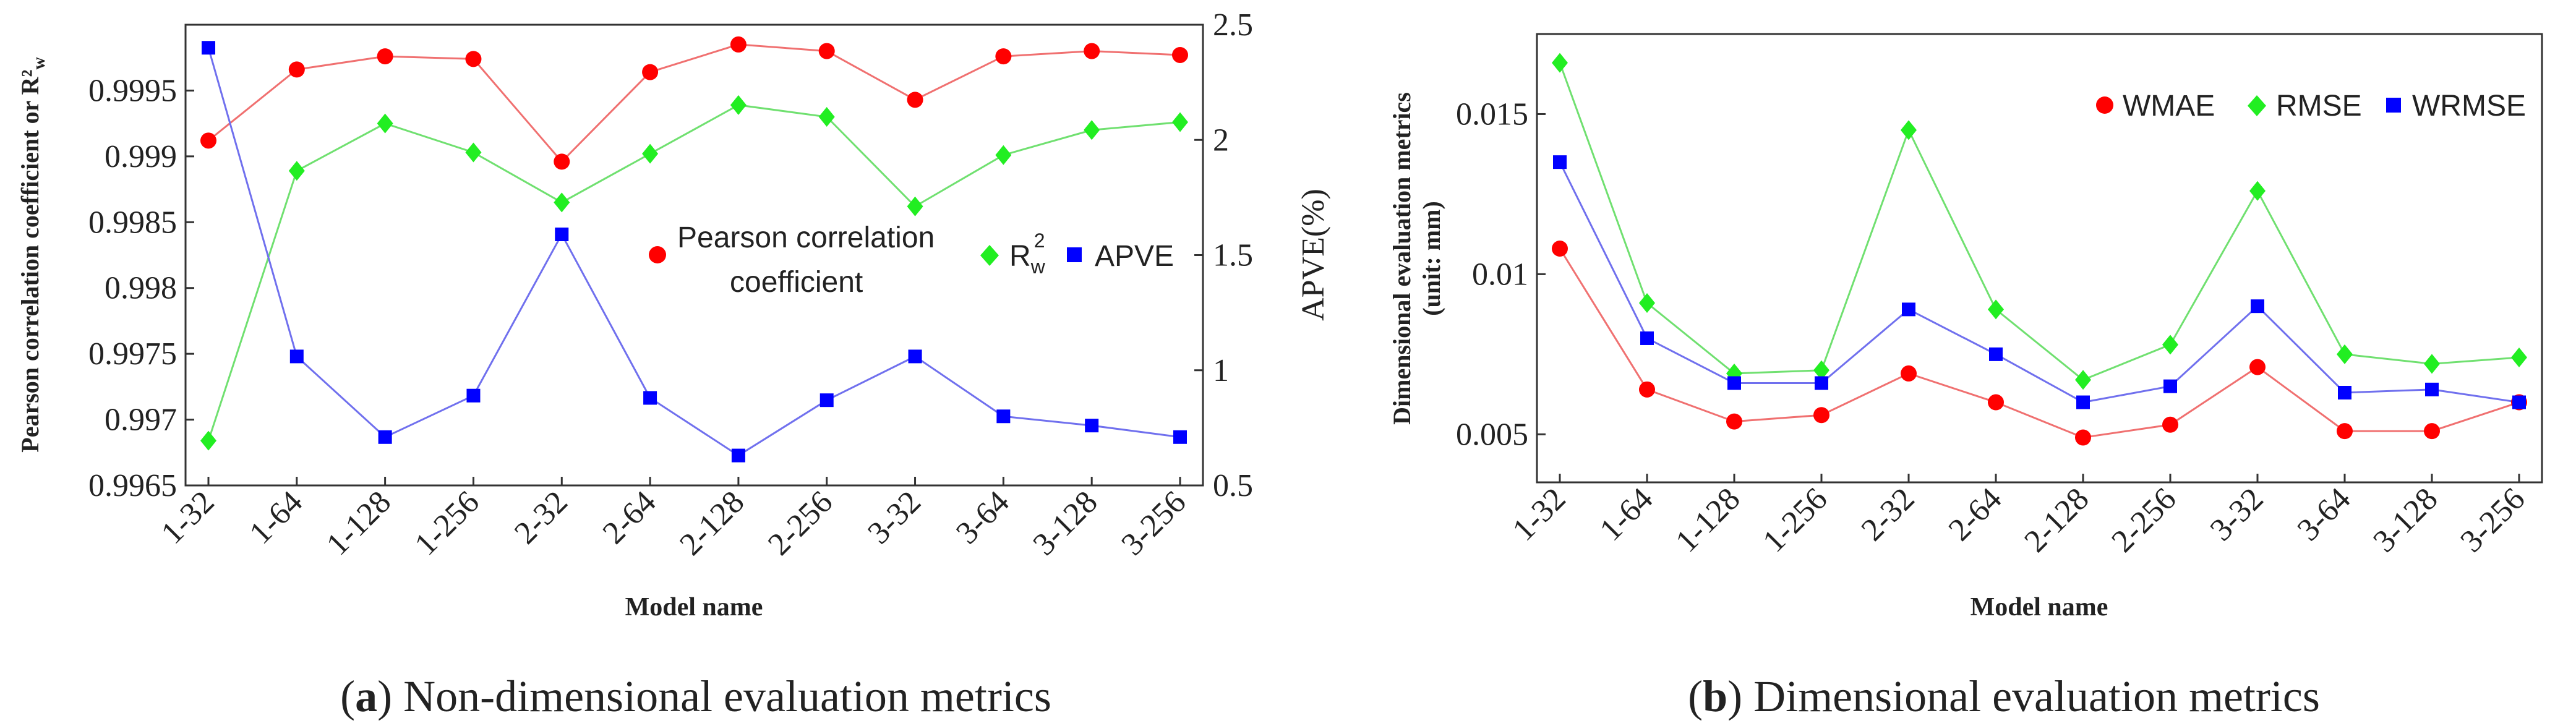 The image size is (2576, 726). I want to click on caption-a-letter: a, so click(366, 697).